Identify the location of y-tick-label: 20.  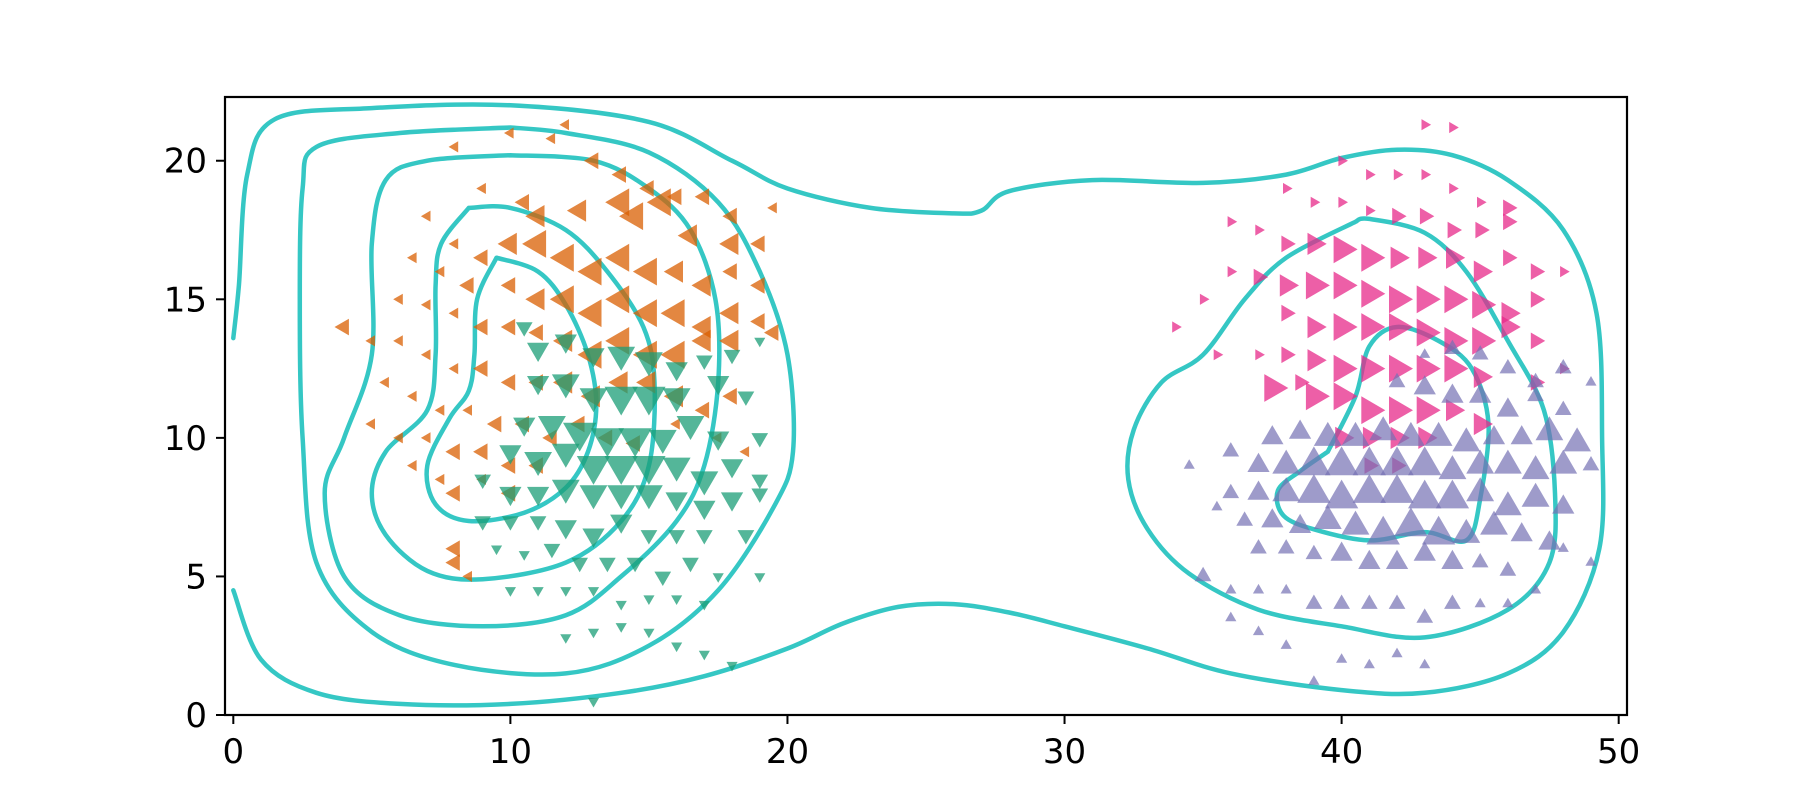
(185, 162).